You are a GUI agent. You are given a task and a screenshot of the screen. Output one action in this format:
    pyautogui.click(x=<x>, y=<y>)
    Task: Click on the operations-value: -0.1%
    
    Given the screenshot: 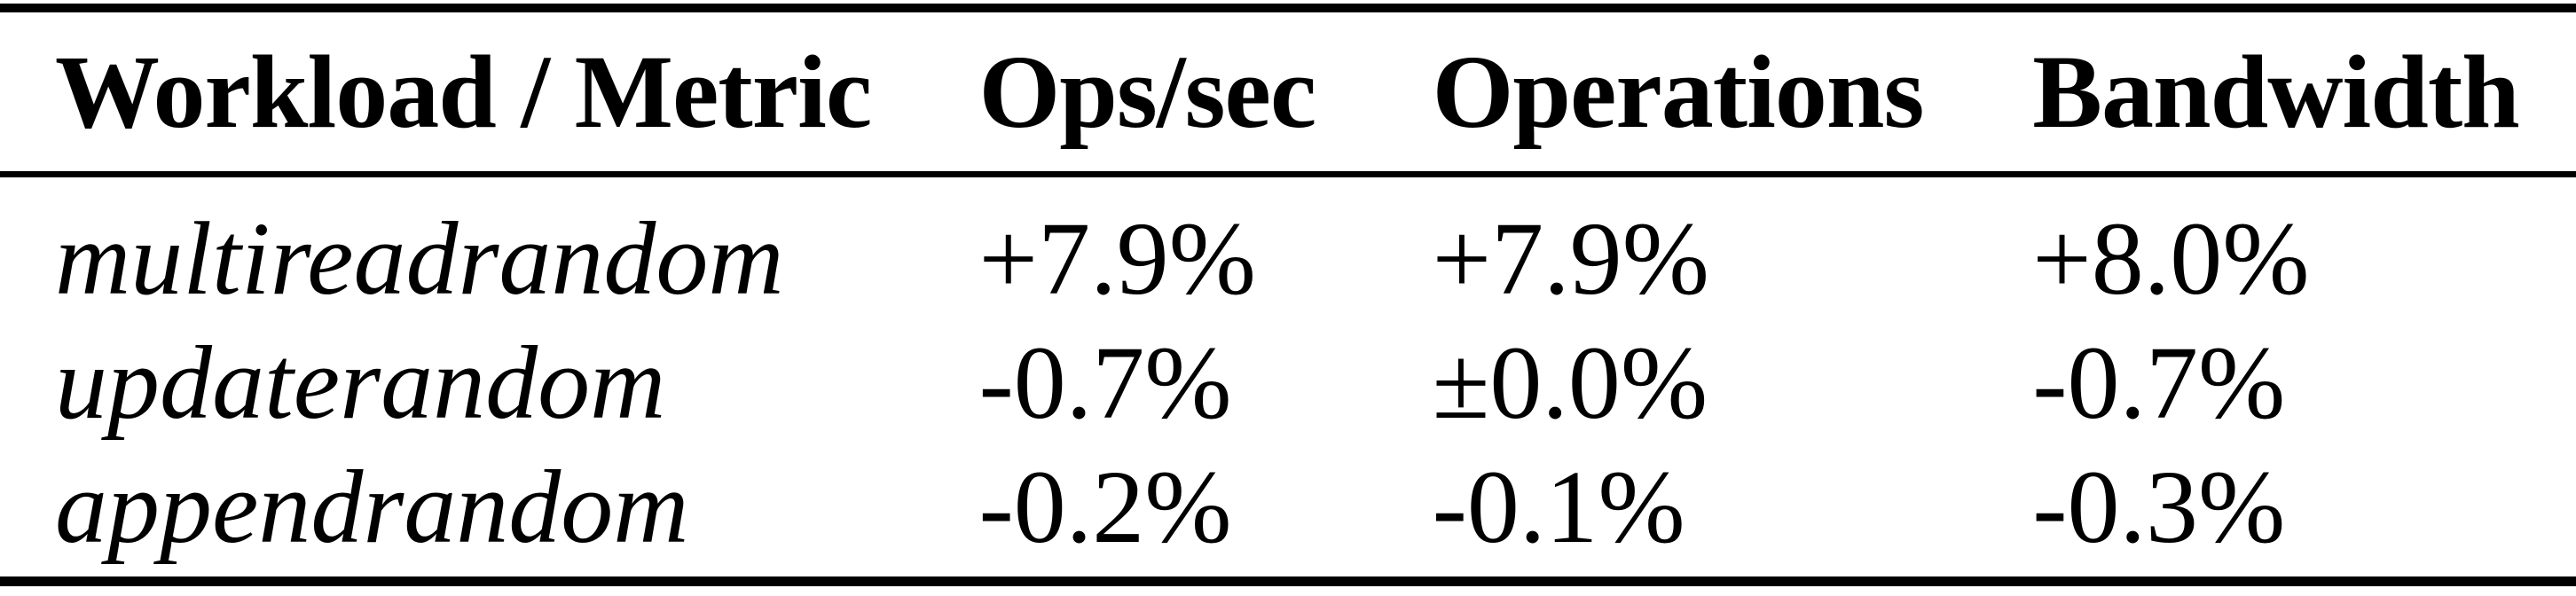 What is the action you would take?
    pyautogui.click(x=1558, y=507)
    